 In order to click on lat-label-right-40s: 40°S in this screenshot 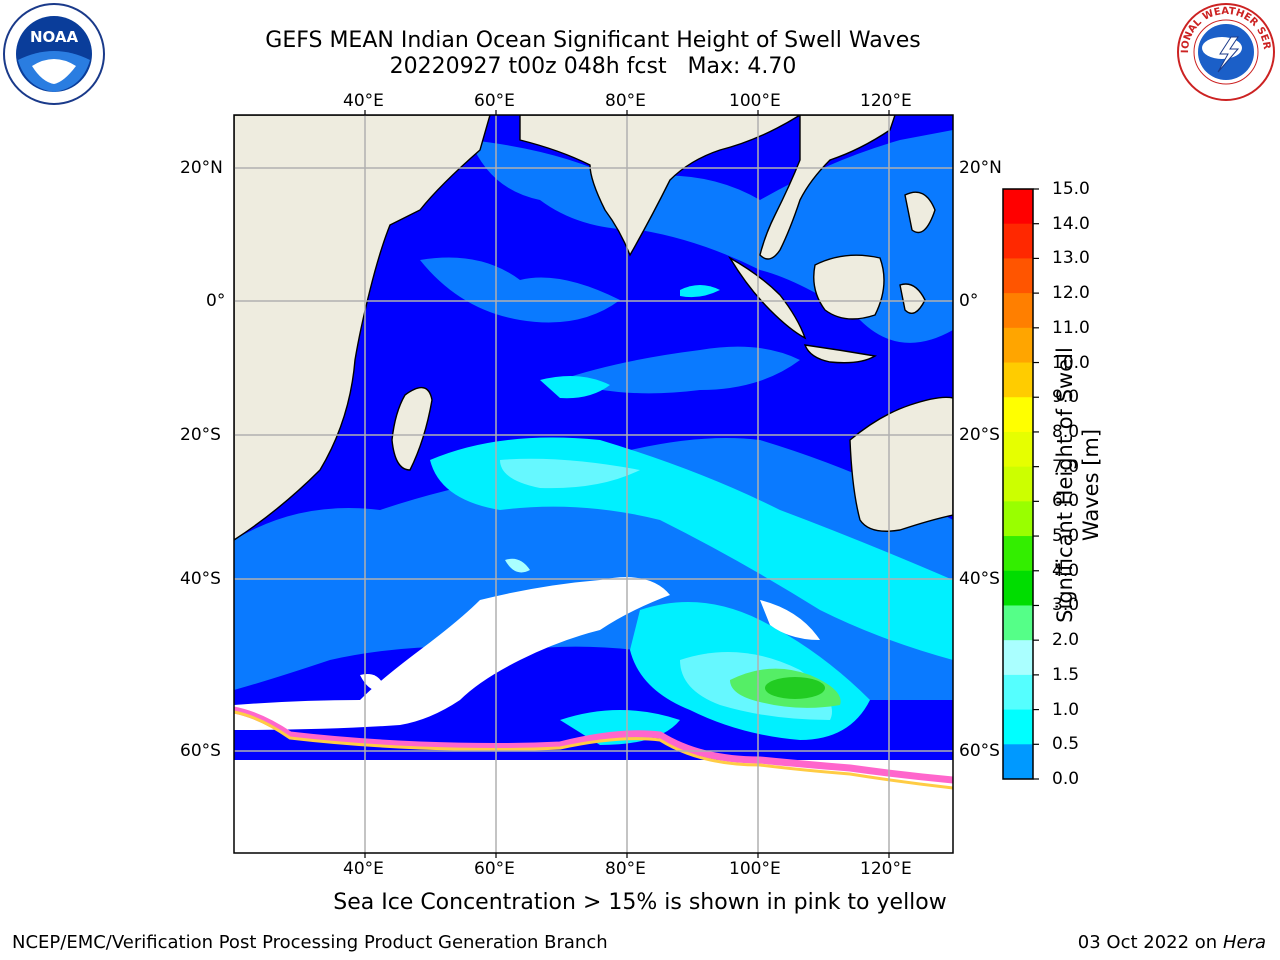, I will do `click(979, 579)`.